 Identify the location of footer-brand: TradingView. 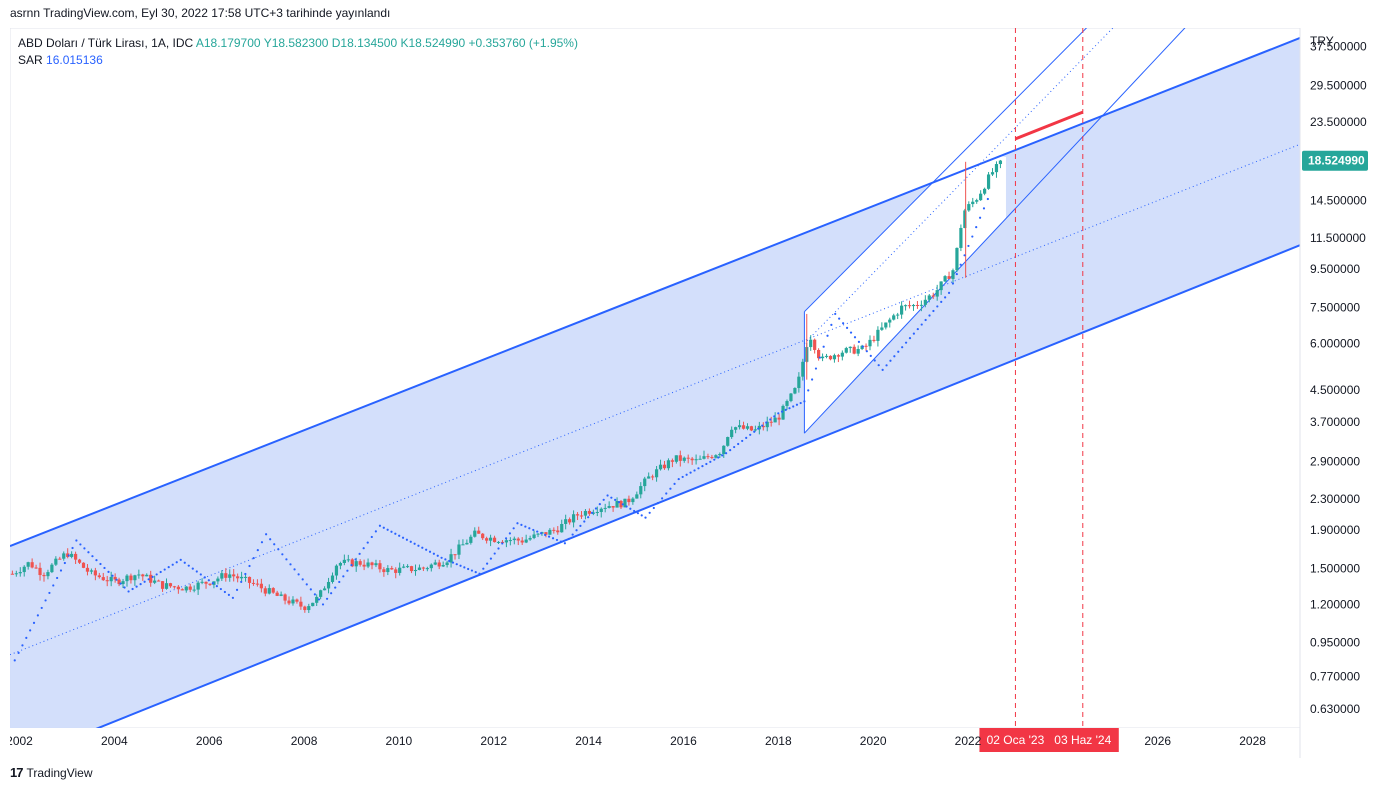
(59, 772).